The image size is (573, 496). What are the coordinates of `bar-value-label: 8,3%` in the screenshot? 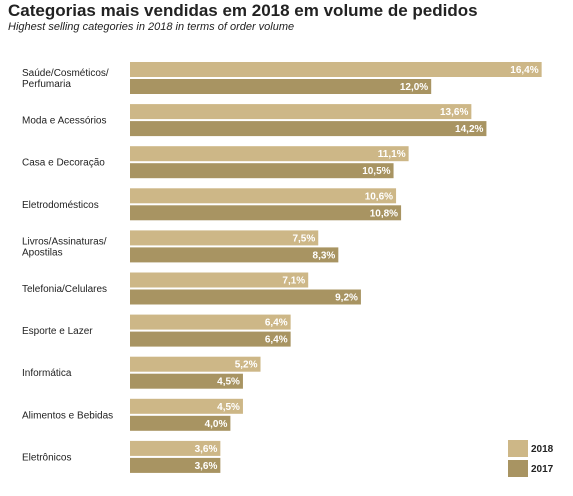 It's located at (324, 255).